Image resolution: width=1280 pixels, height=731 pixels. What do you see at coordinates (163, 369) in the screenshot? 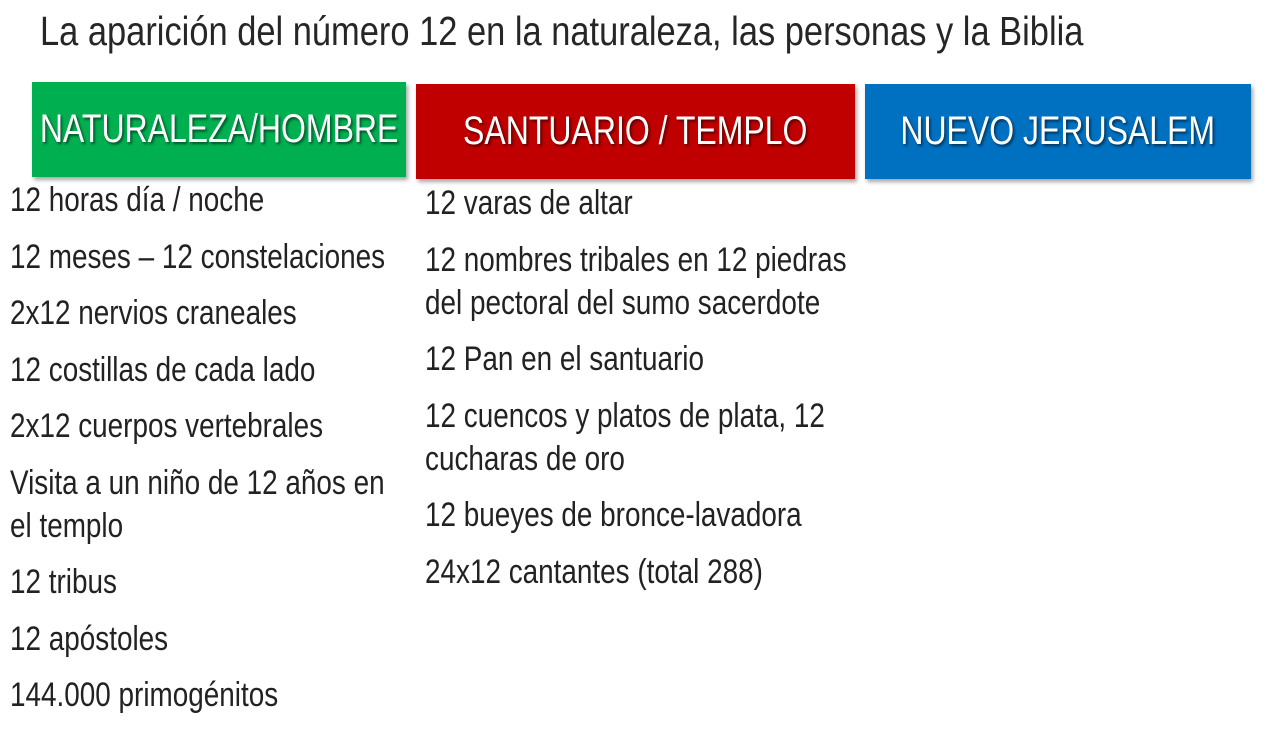
I see `list-item: 12 costillas de cada lado` at bounding box center [163, 369].